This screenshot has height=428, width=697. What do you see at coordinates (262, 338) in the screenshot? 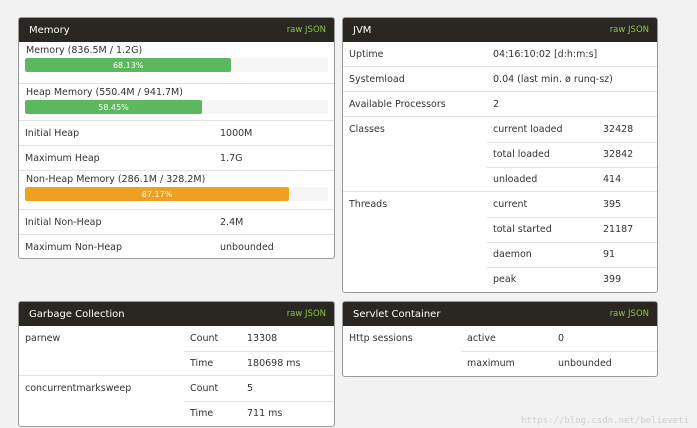
I see `gc-parnew-count-value: 13308` at bounding box center [262, 338].